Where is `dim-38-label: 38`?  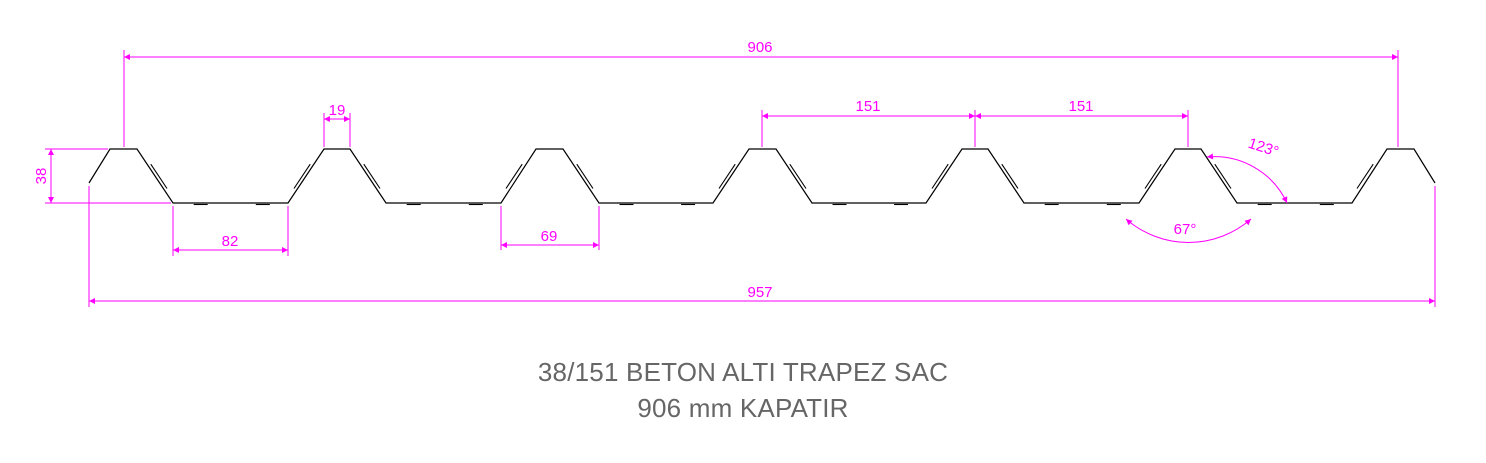 dim-38-label: 38 is located at coordinates (41, 176).